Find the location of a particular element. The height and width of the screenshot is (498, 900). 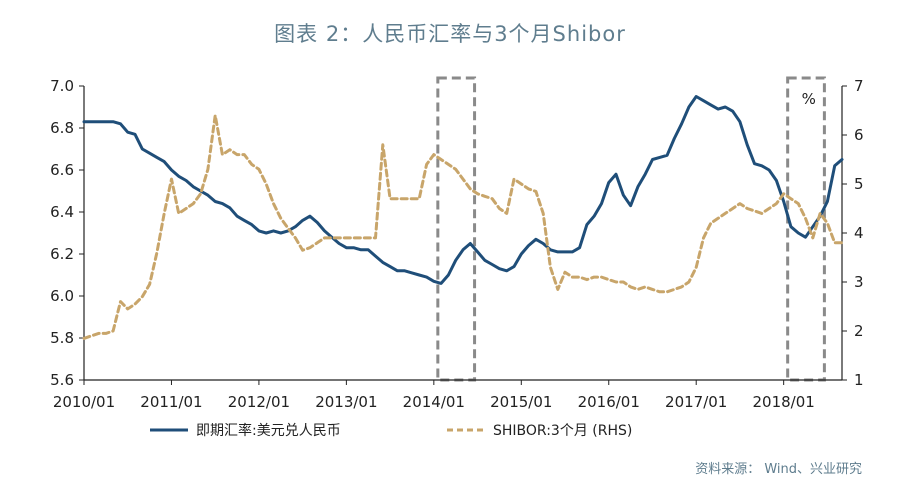

chart-title: 图表 2：人民币汇率与3个月Shibor is located at coordinates (450, 34).